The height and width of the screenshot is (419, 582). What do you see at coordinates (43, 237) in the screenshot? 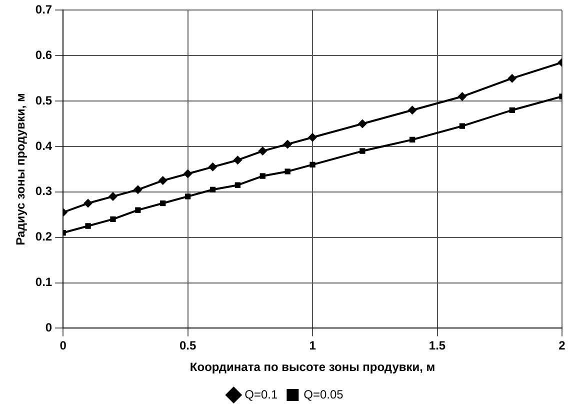
I see `y-tick-label: 0.2` at bounding box center [43, 237].